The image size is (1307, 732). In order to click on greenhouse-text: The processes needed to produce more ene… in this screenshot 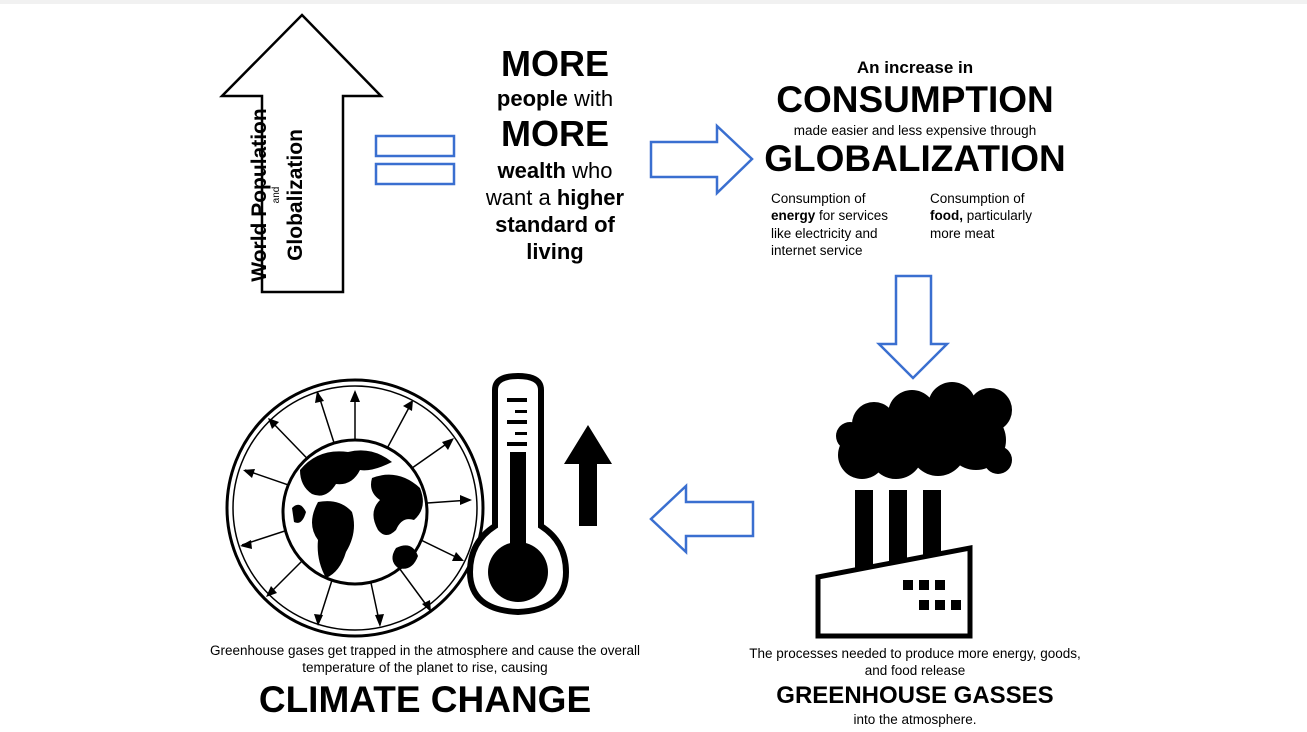, I will do `click(915, 687)`.